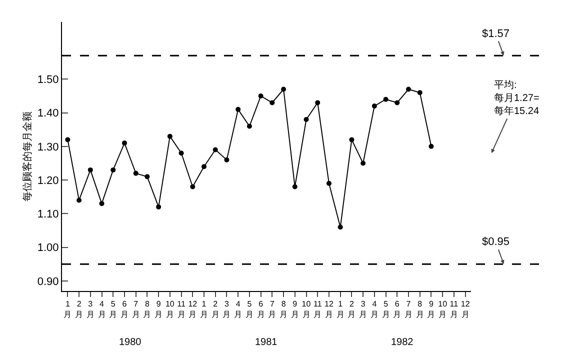  I want to click on y-tick-label: 1.00, so click(48, 248).